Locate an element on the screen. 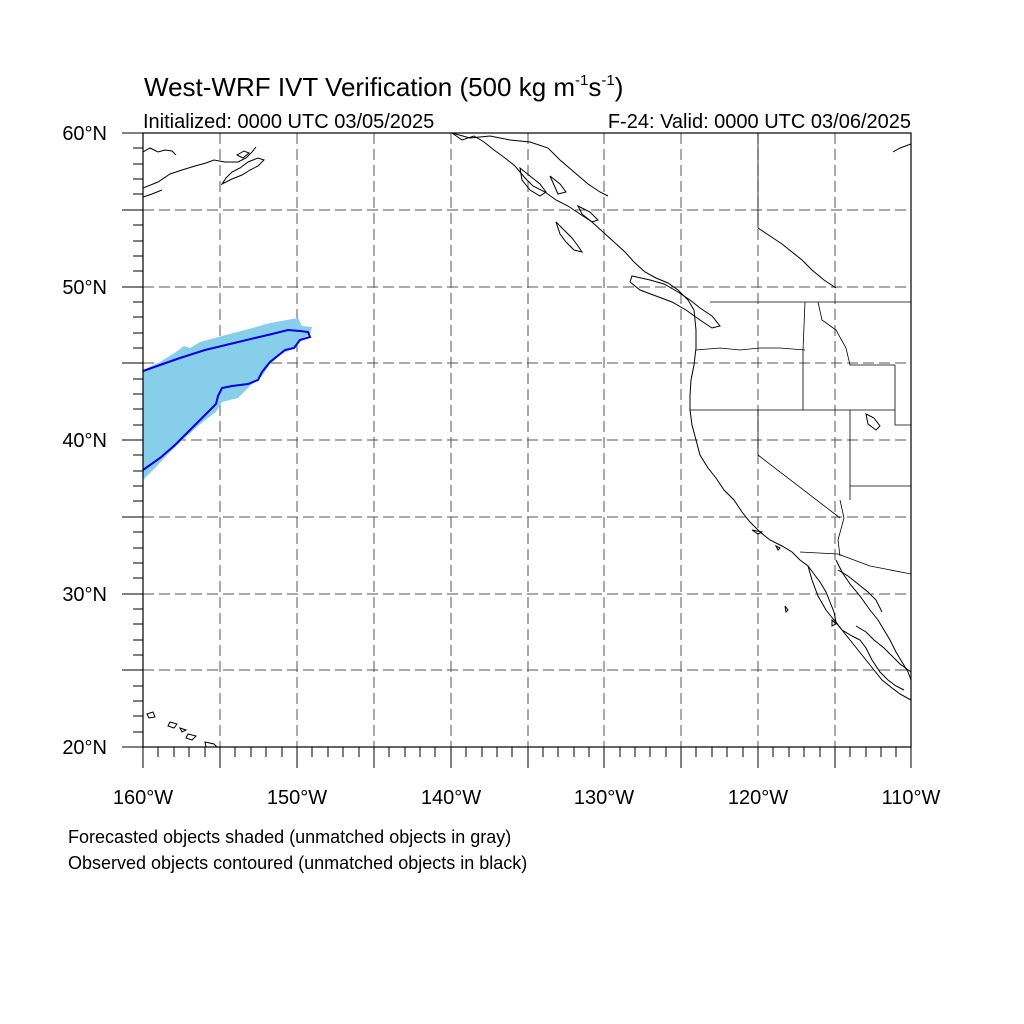 This screenshot has height=1024, width=1024. lat-label-30n: 30°N is located at coordinates (84, 595).